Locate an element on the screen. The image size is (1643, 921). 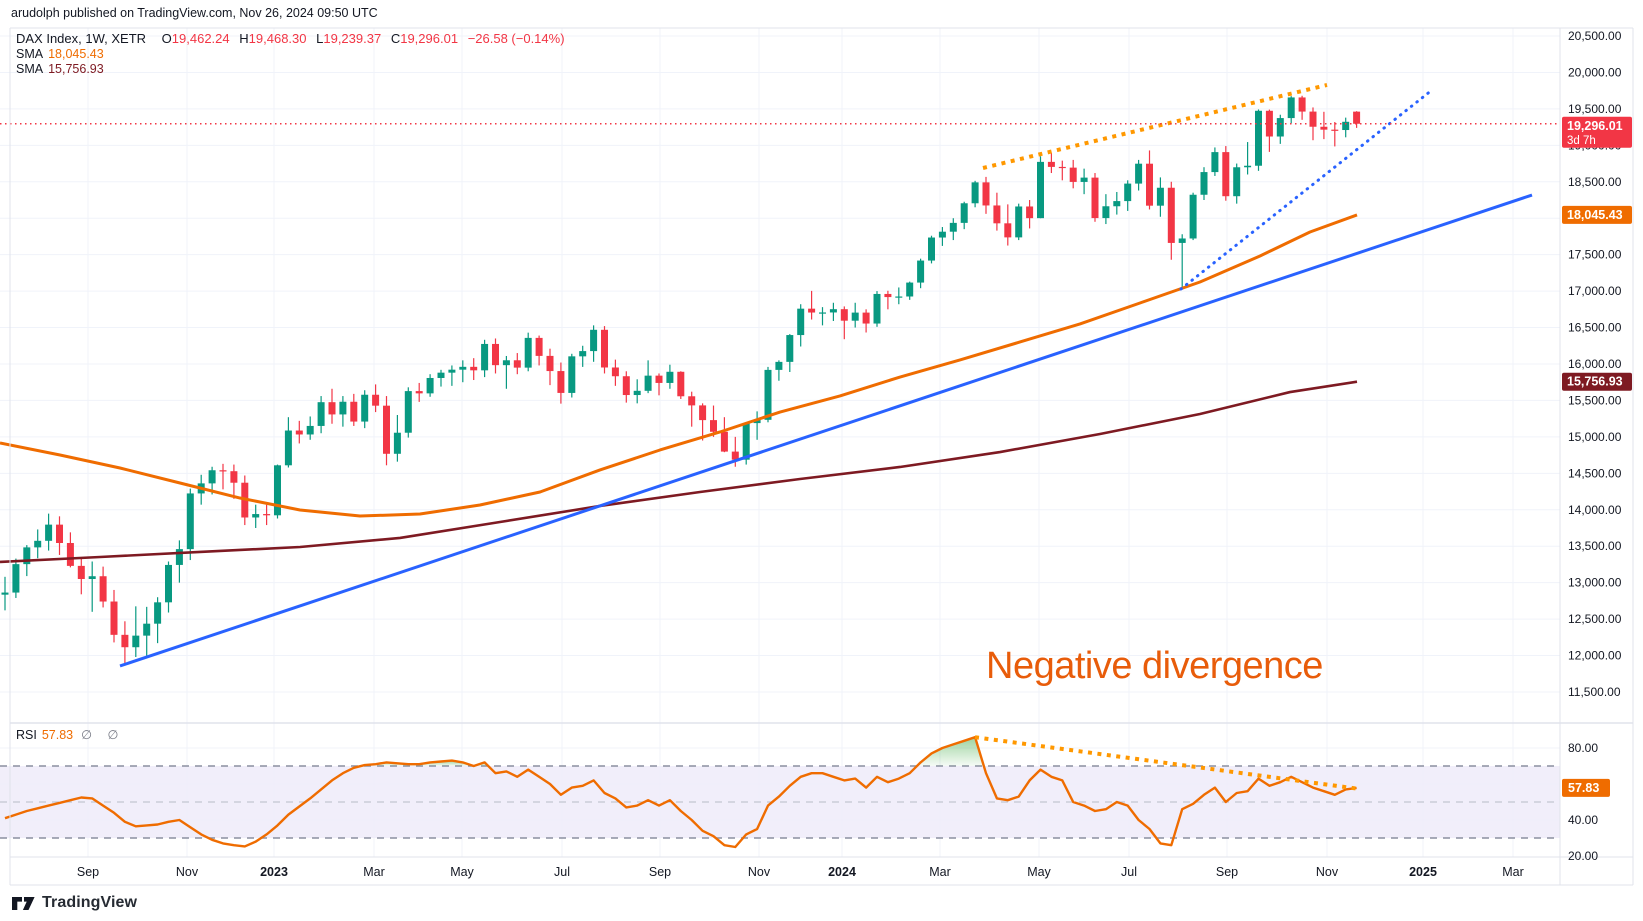
svg-text: 2023 is located at coordinates (274, 872).